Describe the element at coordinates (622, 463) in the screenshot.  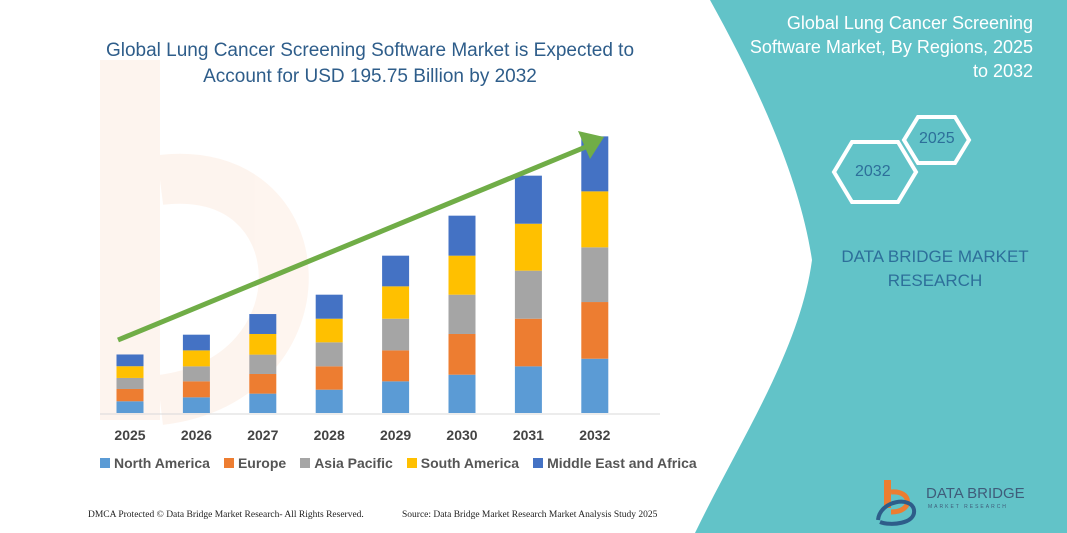
I see `legend-label: Middle East and Africa` at that location.